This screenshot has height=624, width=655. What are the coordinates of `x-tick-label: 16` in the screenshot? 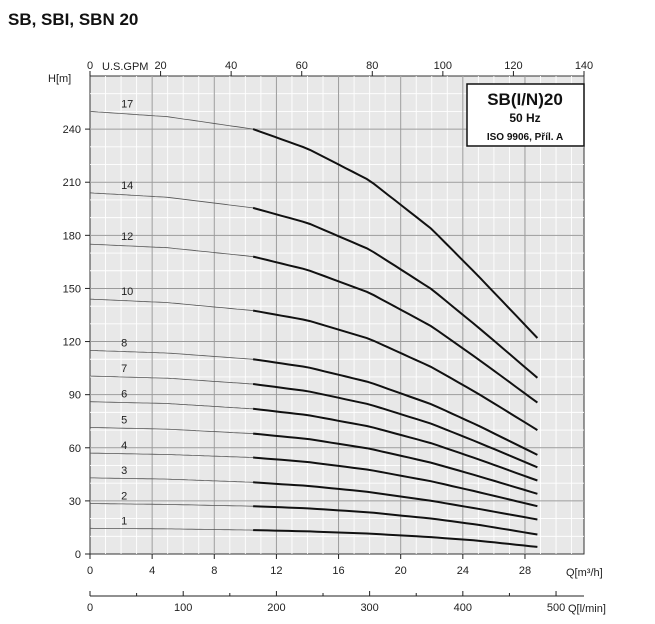 It's located at (338, 571).